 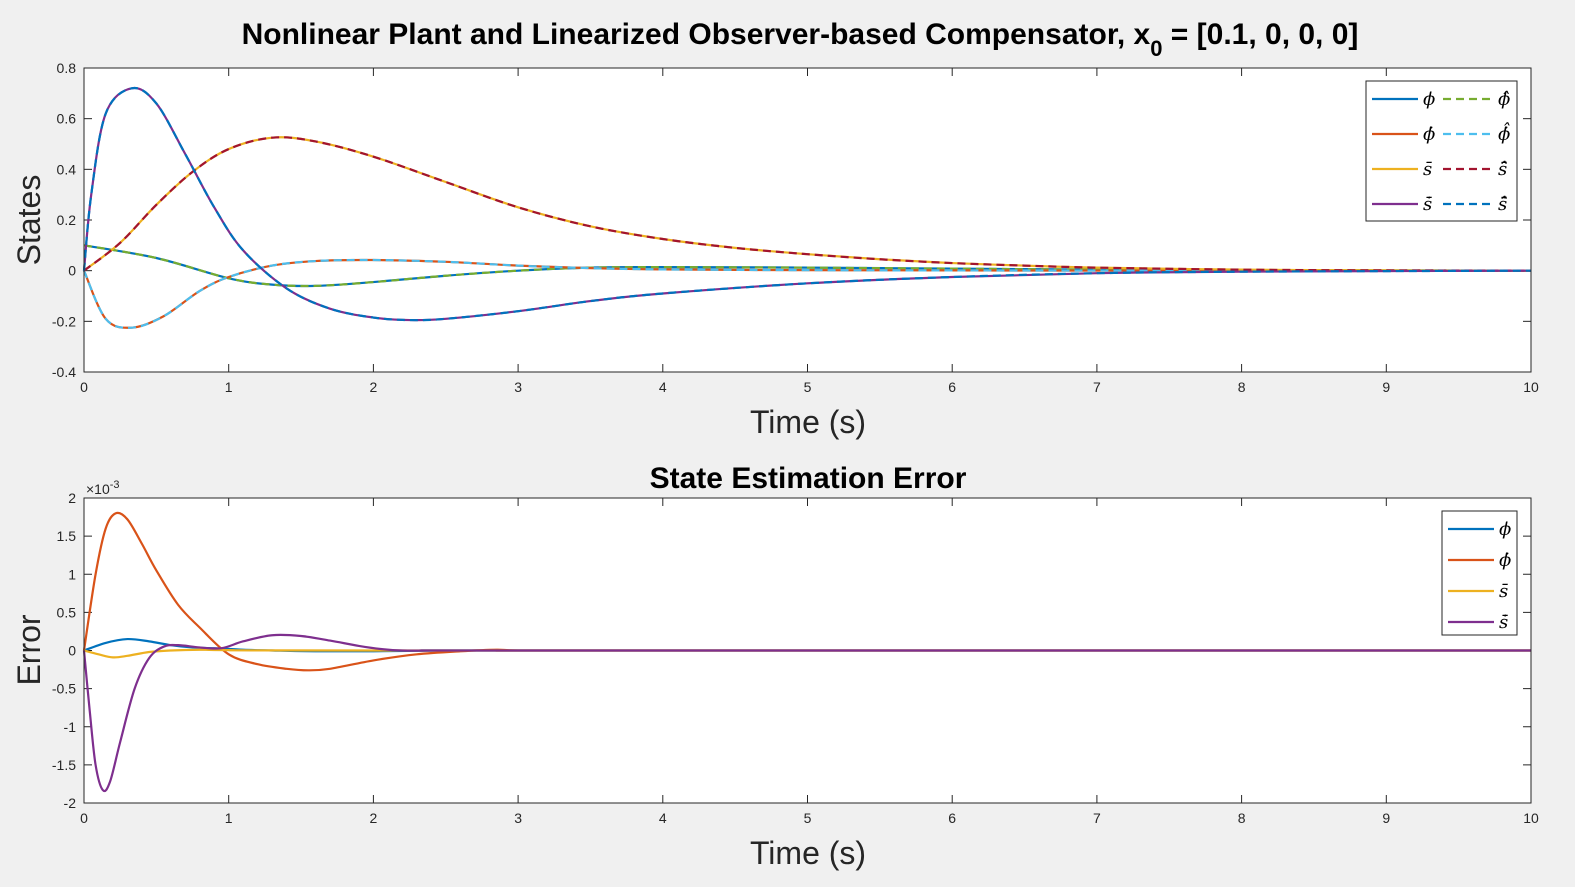 What do you see at coordinates (1502, 169) in the screenshot?
I see `states-legend-label-estimate: s̄̂` at bounding box center [1502, 169].